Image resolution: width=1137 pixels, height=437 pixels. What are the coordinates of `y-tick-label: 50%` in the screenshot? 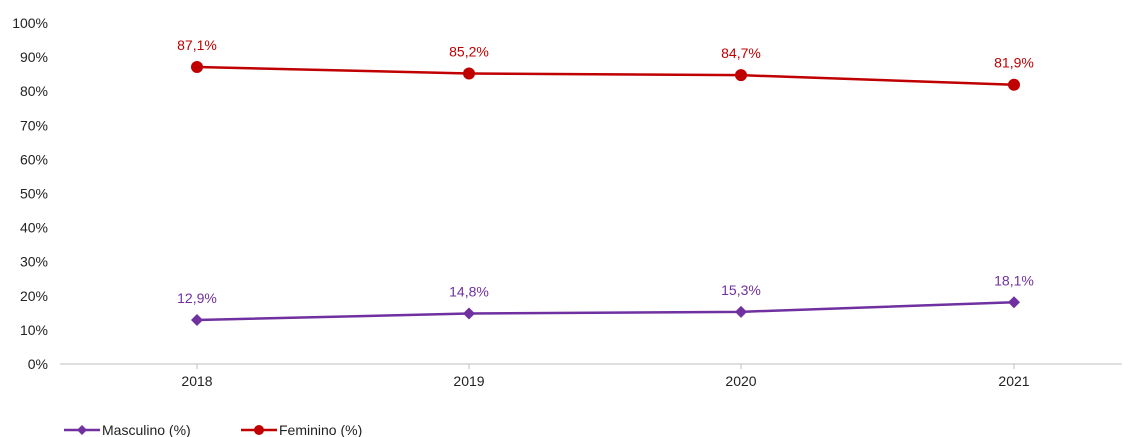 It's located at (34, 194).